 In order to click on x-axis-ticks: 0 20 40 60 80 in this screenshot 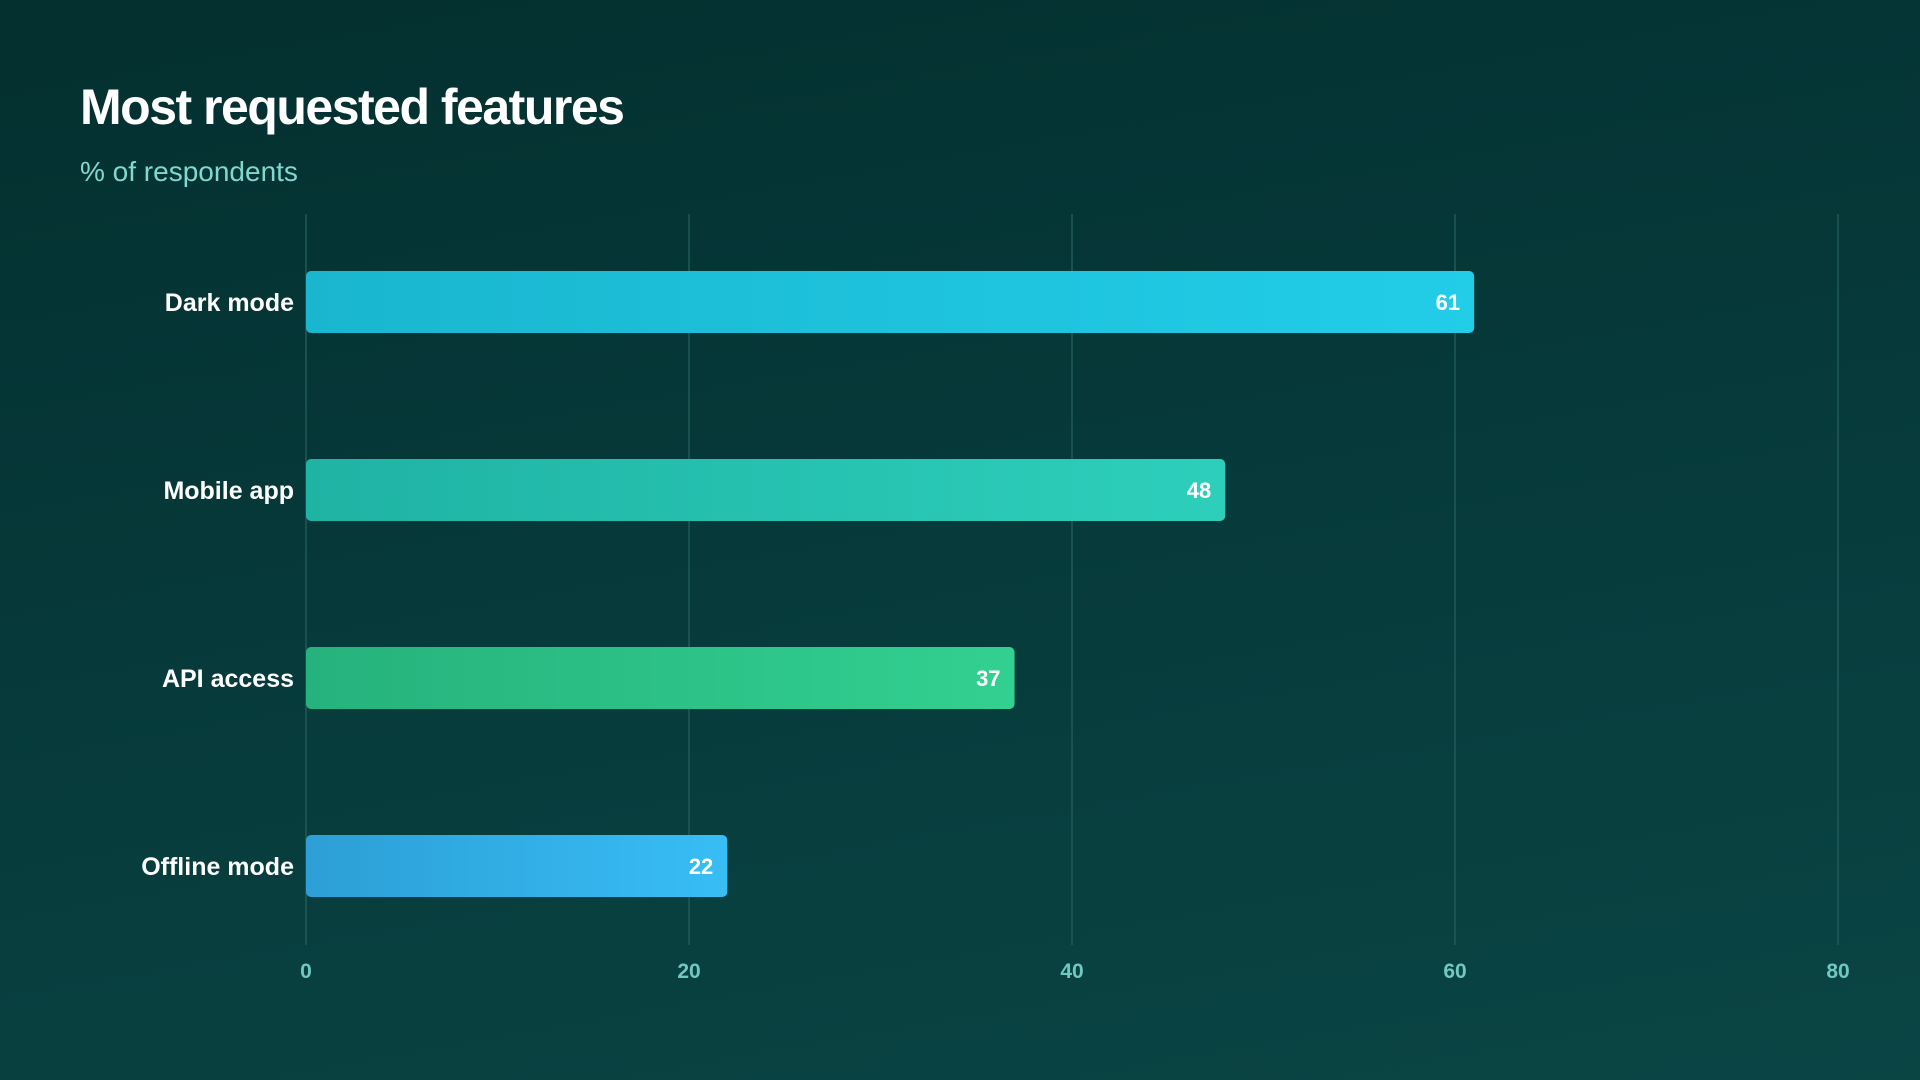, I will do `click(1075, 971)`.